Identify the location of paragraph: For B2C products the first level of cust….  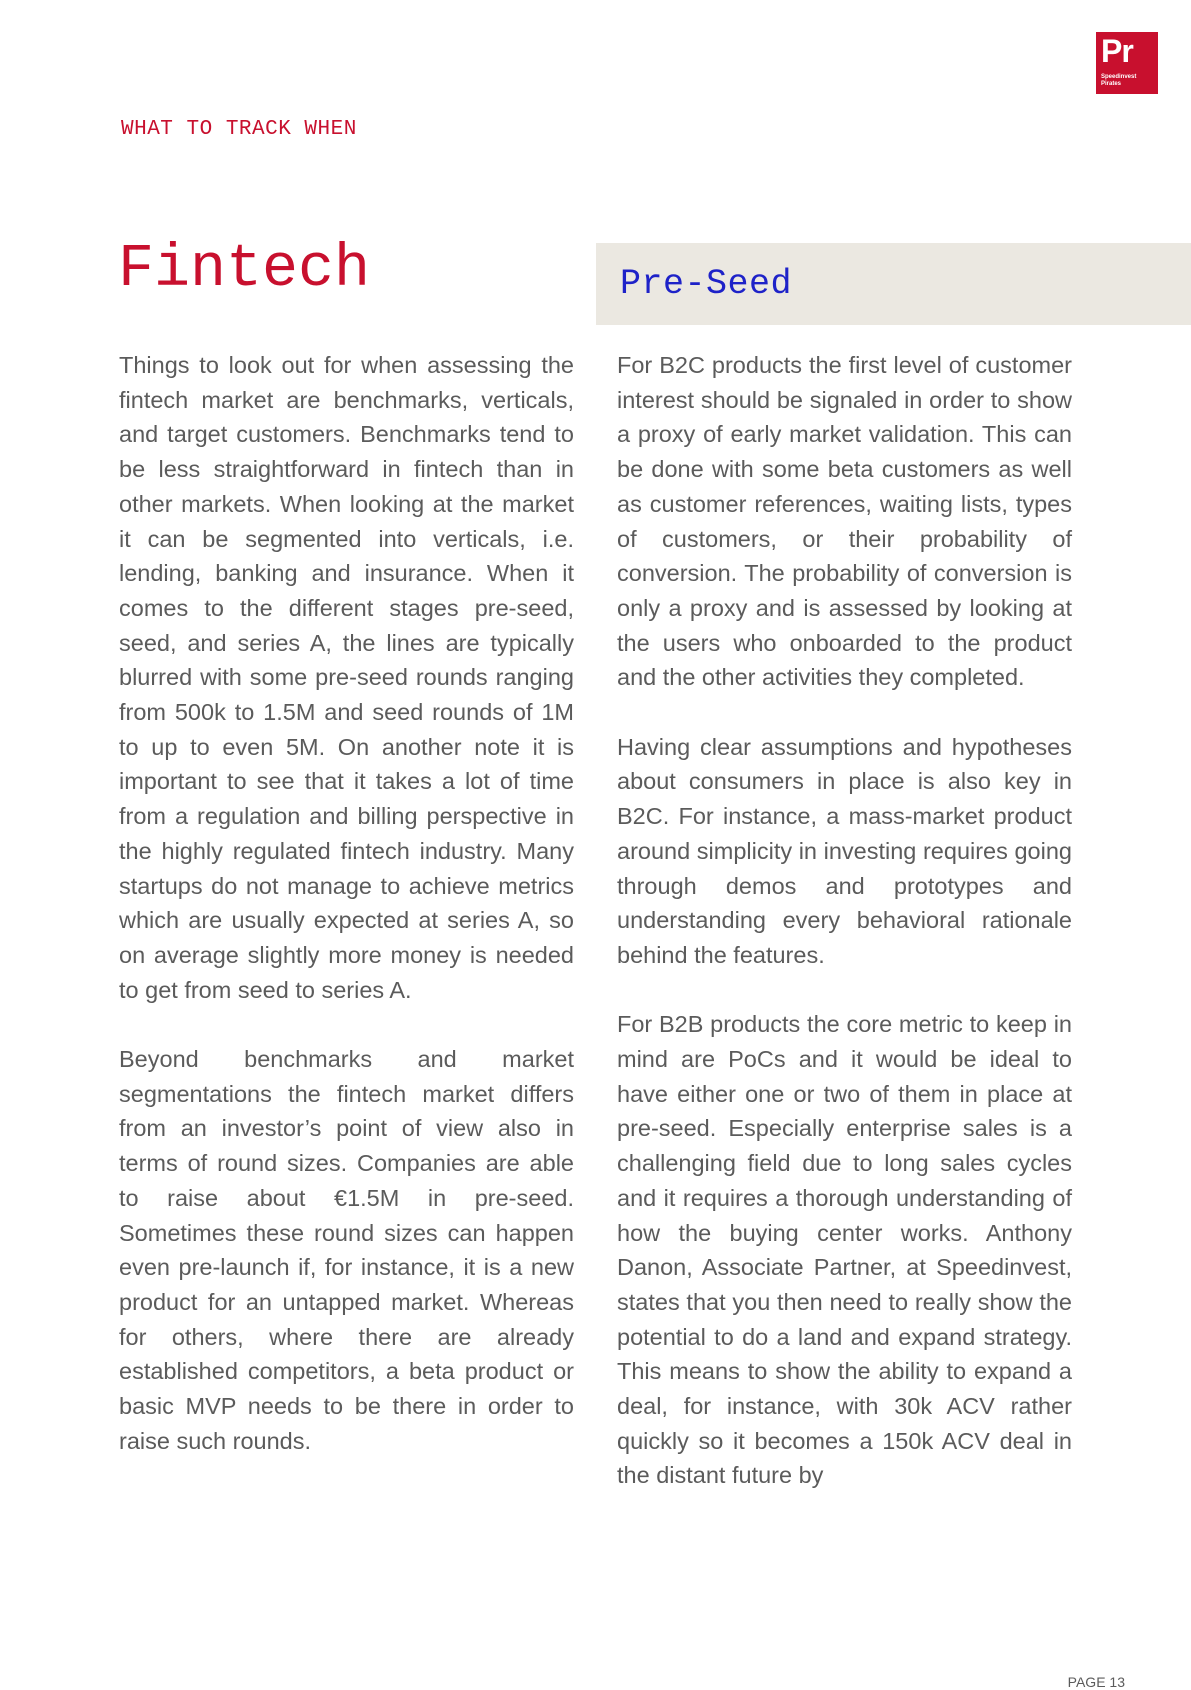
(844, 521).